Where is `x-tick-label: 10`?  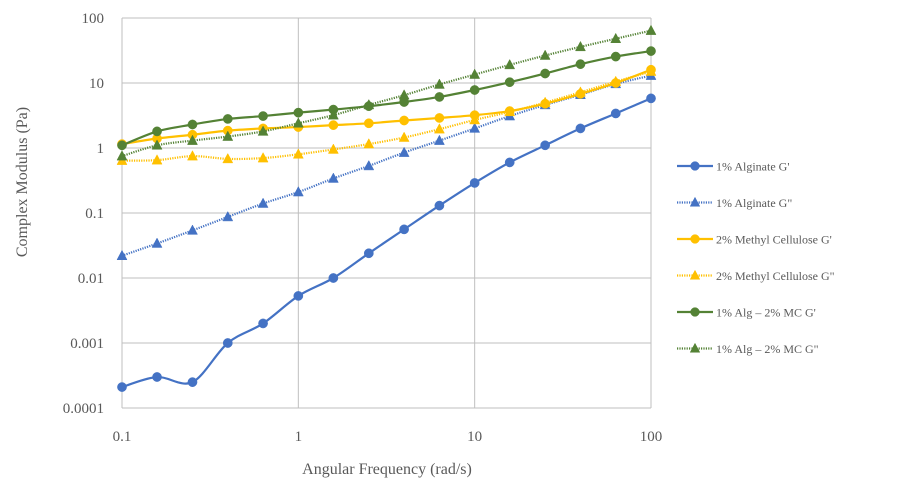
x-tick-label: 10 is located at coordinates (474, 437).